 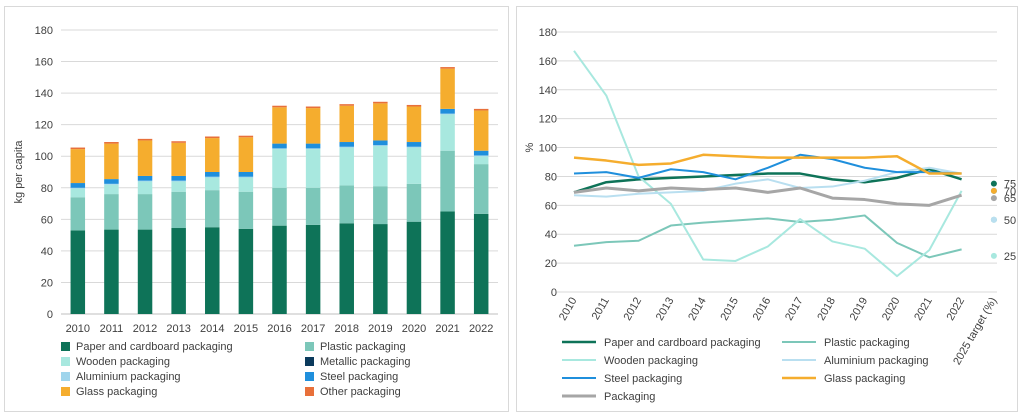 I want to click on x-tick-label: 2019, so click(x=380, y=329).